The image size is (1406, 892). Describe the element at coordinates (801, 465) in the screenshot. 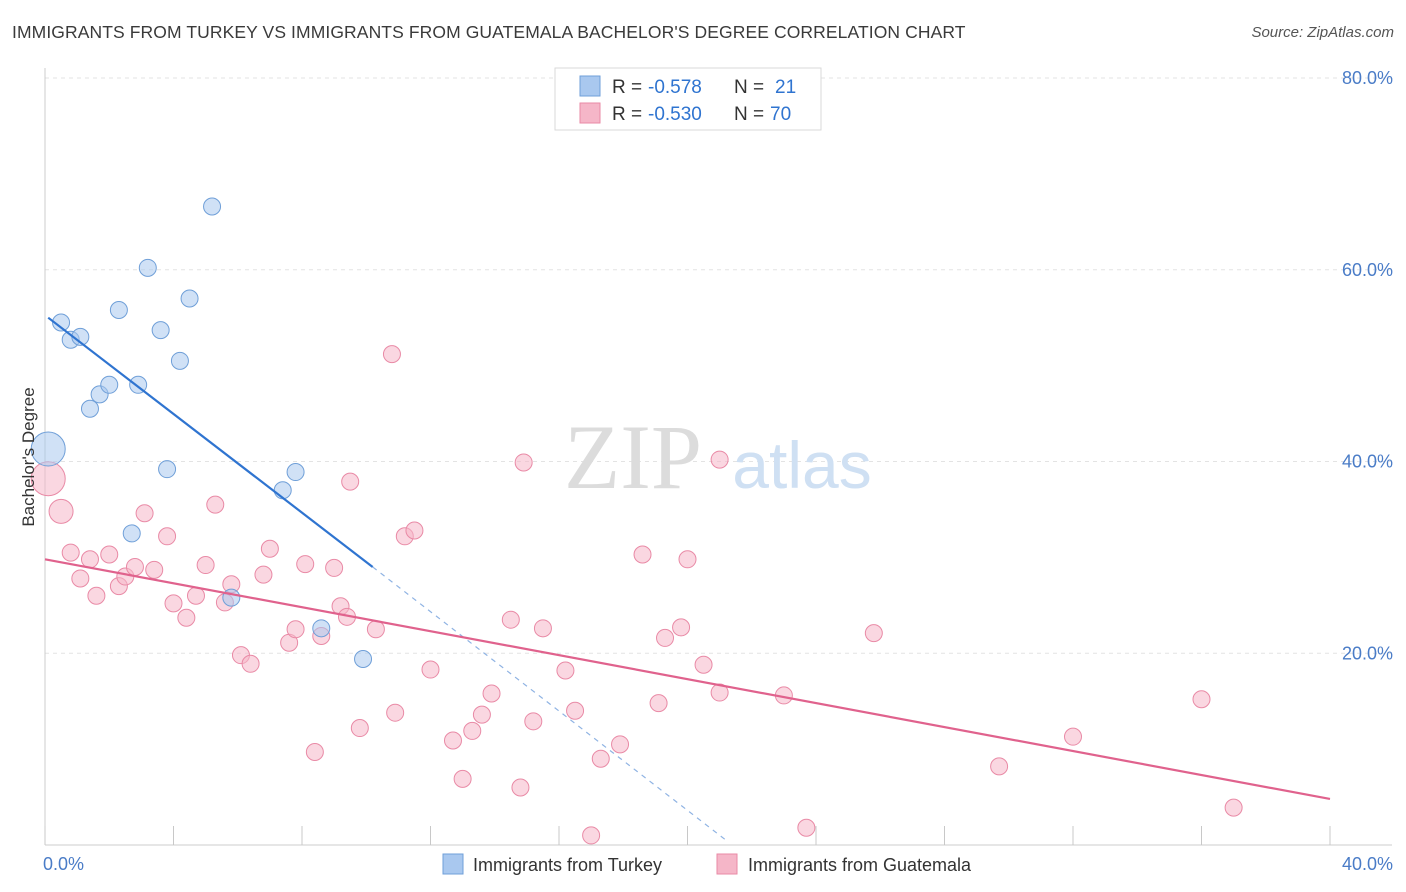

I see `watermark-atlas: atlas` at that location.